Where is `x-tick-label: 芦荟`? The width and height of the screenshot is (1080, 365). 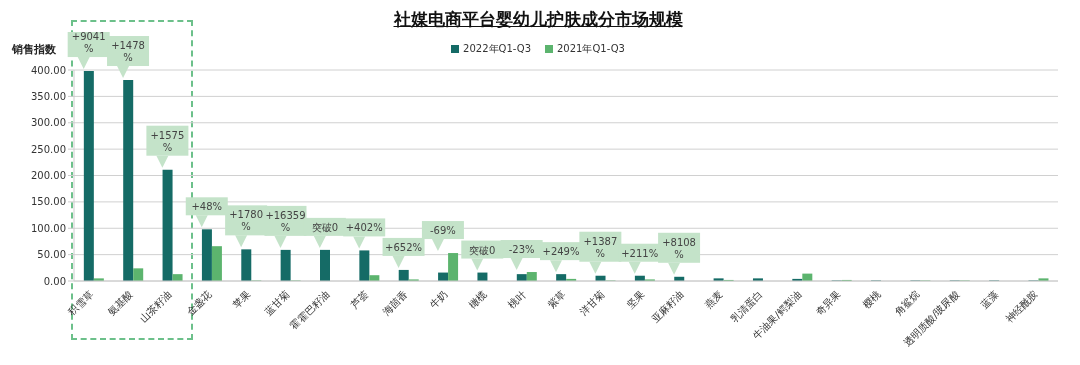
x-tick-label: 芦荟 is located at coordinates (359, 299).